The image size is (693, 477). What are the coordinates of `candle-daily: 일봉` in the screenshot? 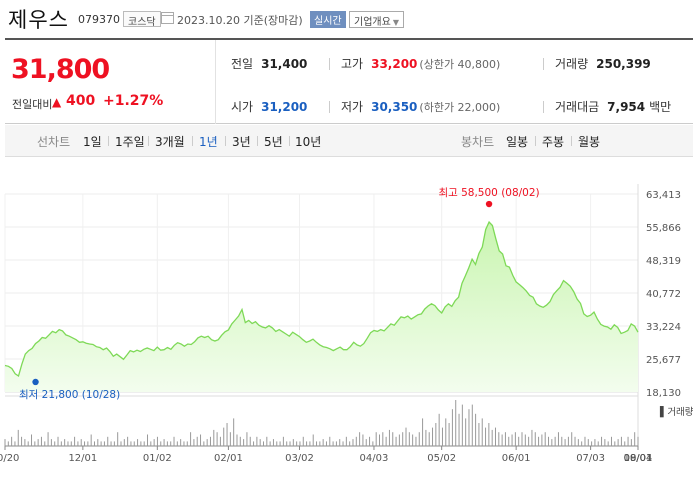 It's located at (517, 142).